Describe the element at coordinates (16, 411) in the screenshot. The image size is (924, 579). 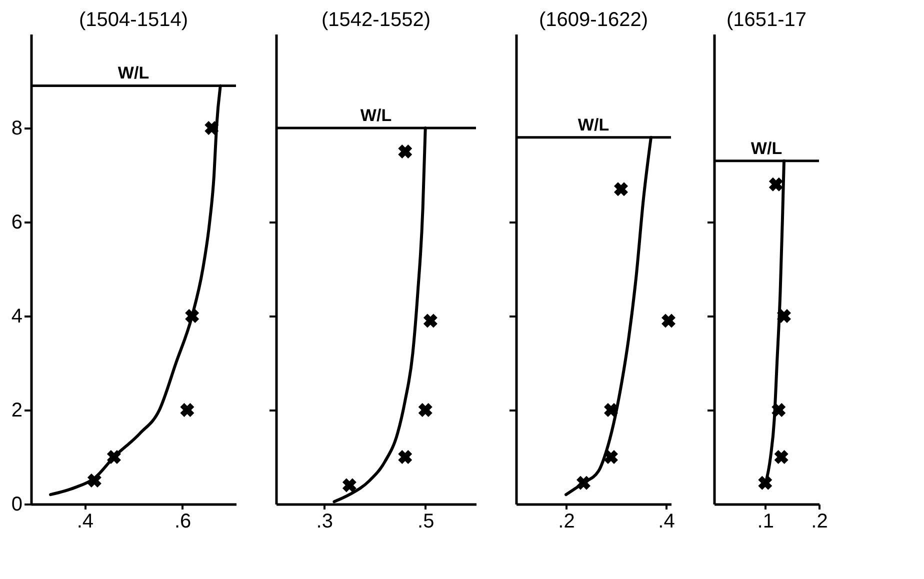
I see `y-tick-label: 2` at that location.